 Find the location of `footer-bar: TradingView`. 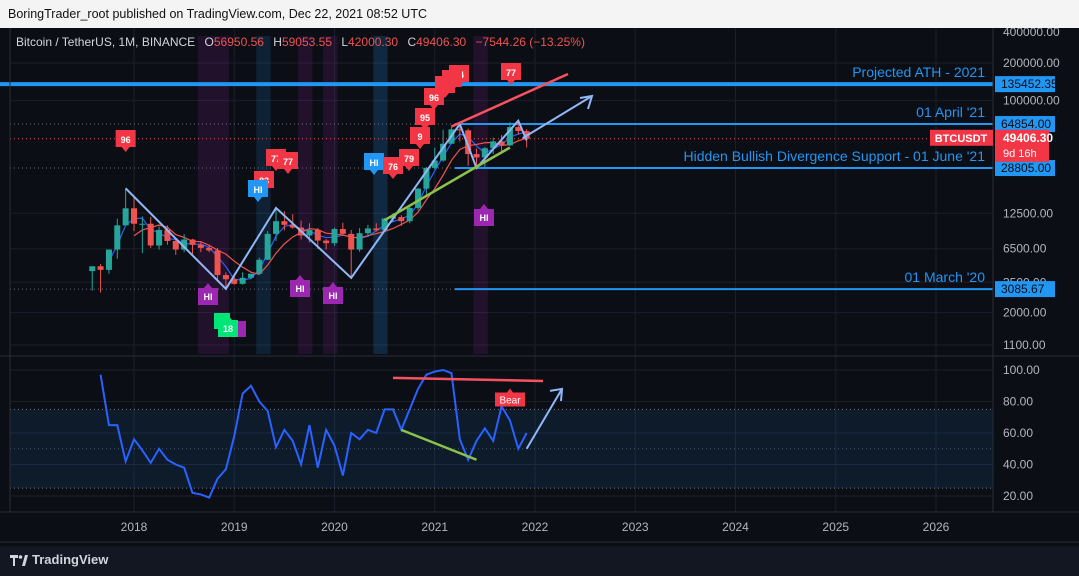

footer-bar: TradingView is located at coordinates (539, 561).